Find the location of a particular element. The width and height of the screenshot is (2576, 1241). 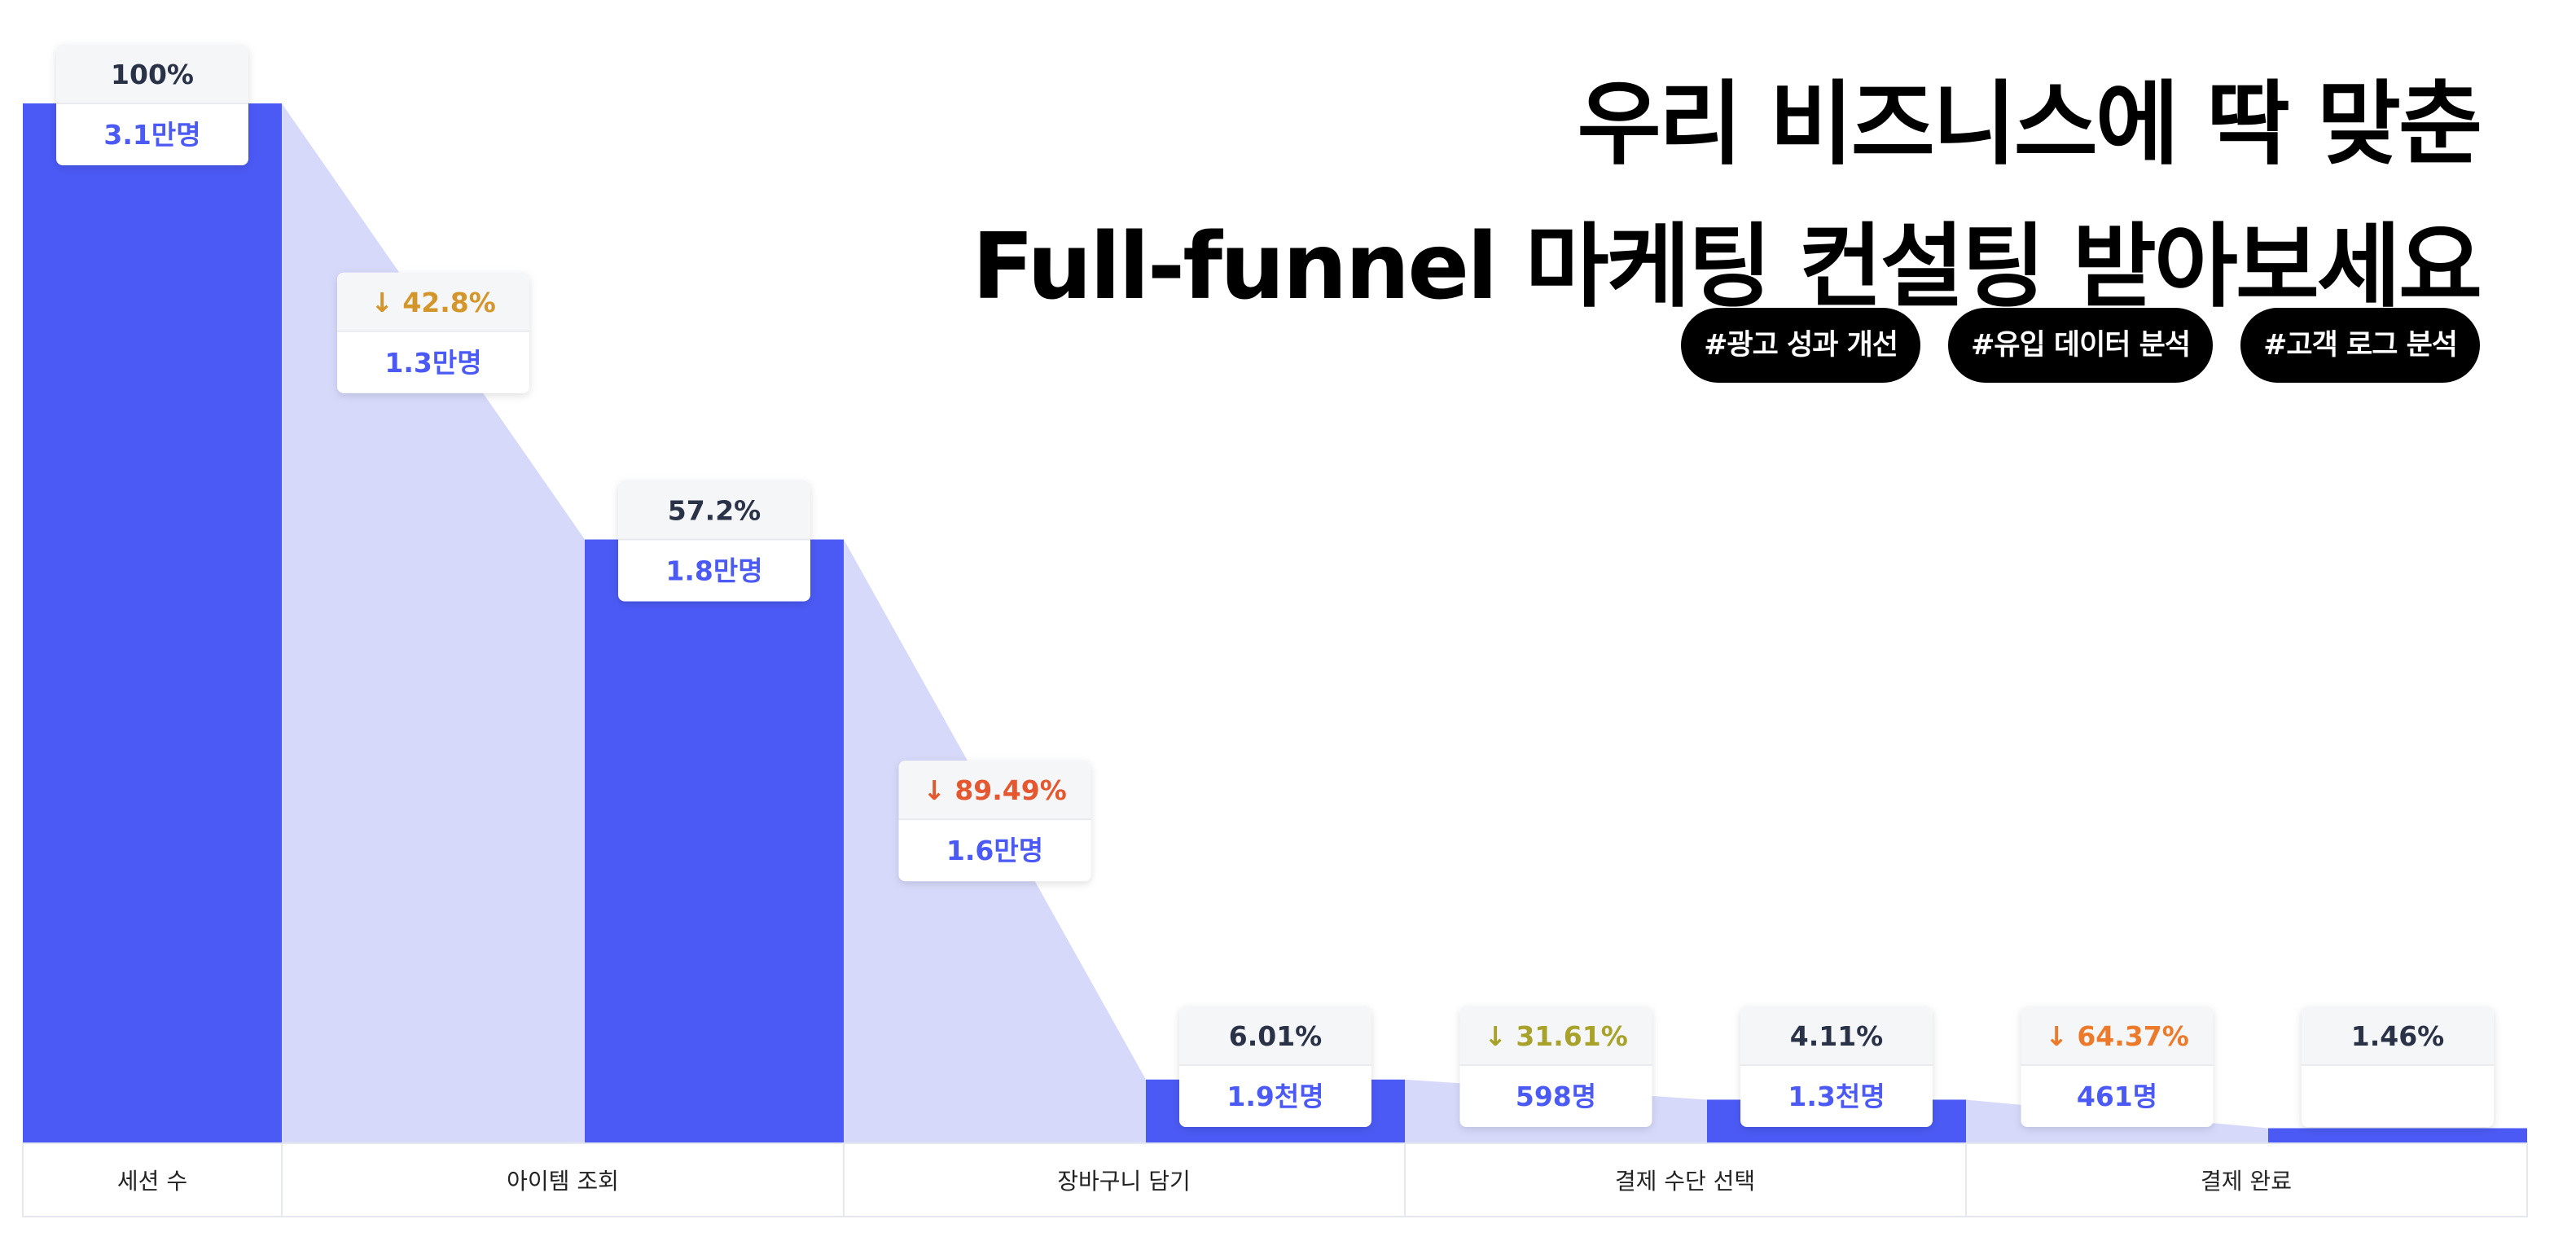

dropoff-label-card: ↓ 31.61% 598명 is located at coordinates (1555, 1066).